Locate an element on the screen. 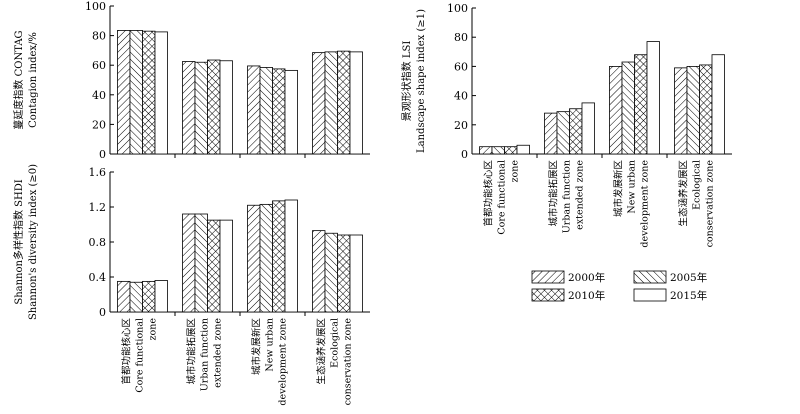 This screenshot has height=414, width=800. y-tick-label: 1.2 is located at coordinates (98, 207).